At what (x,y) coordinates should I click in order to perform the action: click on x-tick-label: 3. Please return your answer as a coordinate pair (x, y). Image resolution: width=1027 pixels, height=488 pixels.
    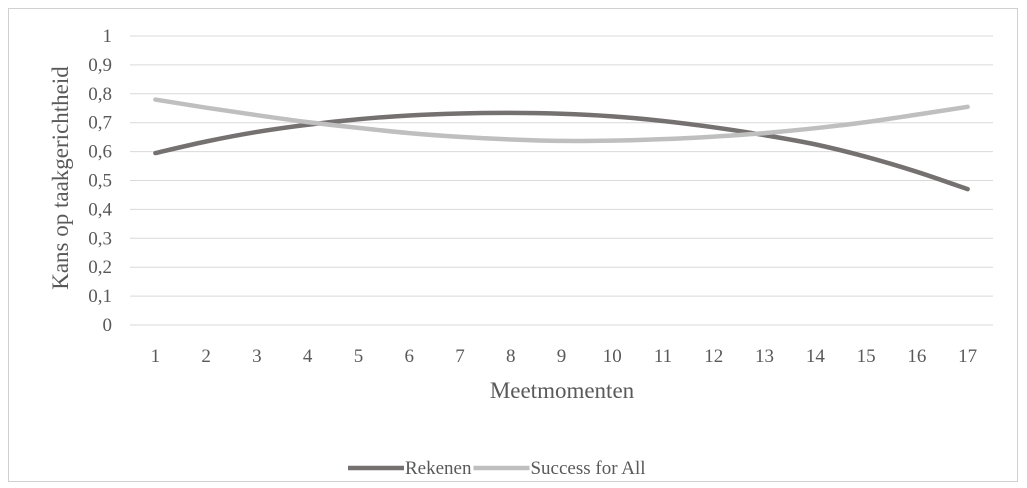
    Looking at the image, I should click on (257, 356).